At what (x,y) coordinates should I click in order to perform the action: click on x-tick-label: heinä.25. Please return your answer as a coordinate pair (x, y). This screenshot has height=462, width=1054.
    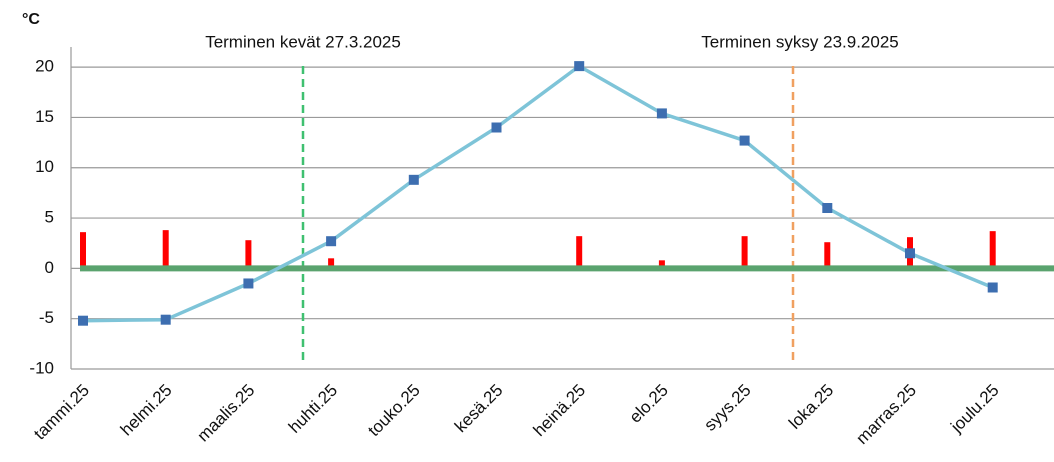
    Looking at the image, I should click on (560, 411).